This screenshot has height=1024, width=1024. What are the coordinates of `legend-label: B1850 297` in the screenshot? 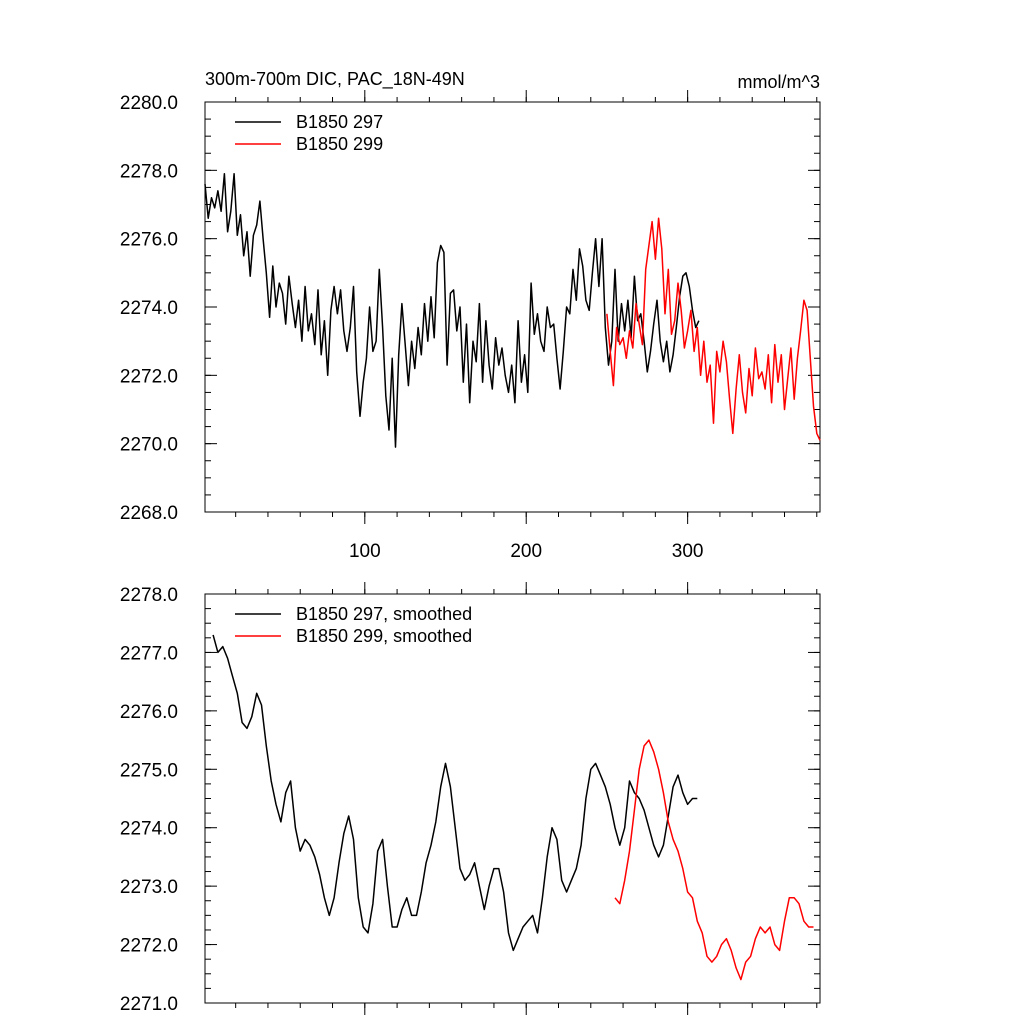 It's located at (339, 122).